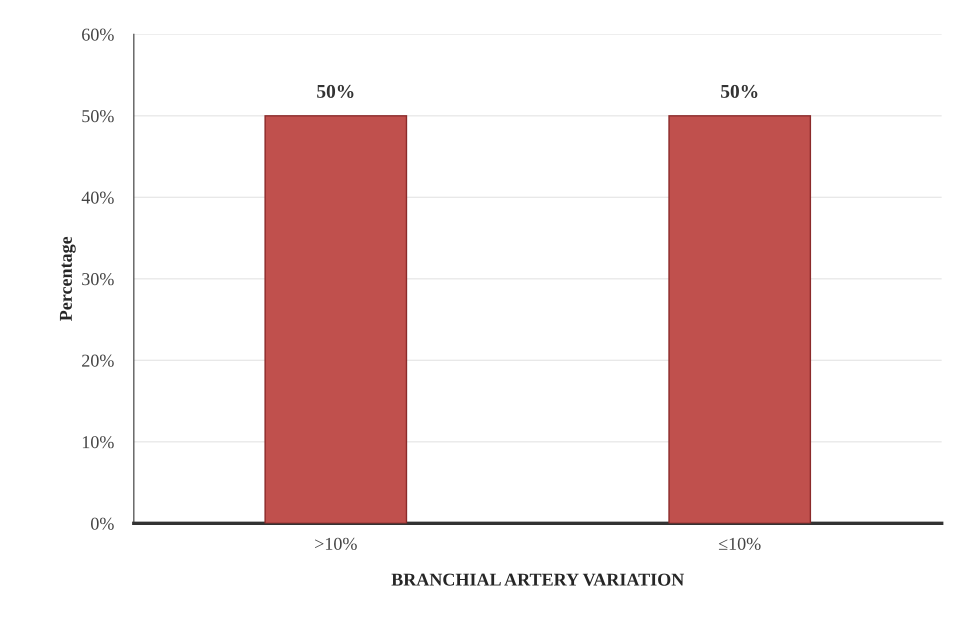 The width and height of the screenshot is (956, 623). I want to click on y-tick-label: 40%, so click(98, 198).